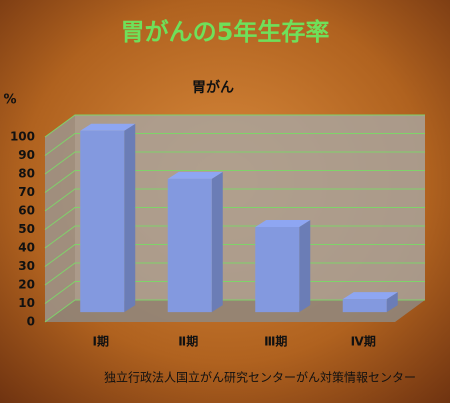  What do you see at coordinates (26, 192) in the screenshot?
I see `y-tick-label: 70` at bounding box center [26, 192].